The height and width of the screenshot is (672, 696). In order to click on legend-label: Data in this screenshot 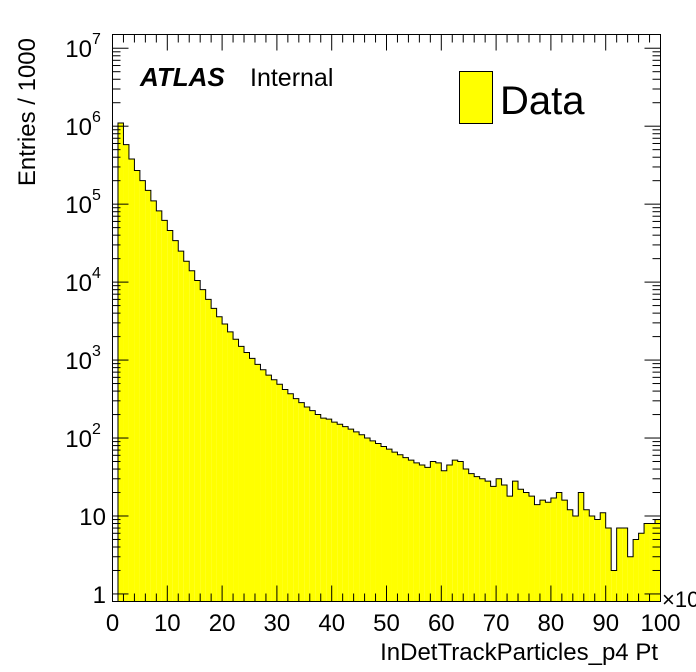, I will do `click(542, 101)`.